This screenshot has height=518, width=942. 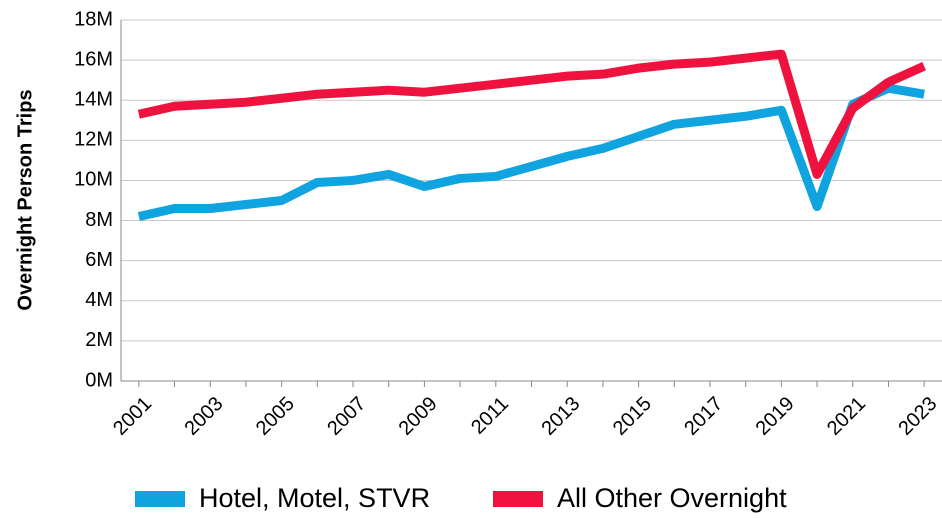 I want to click on y-tick-label: 4M, so click(x=99, y=300).